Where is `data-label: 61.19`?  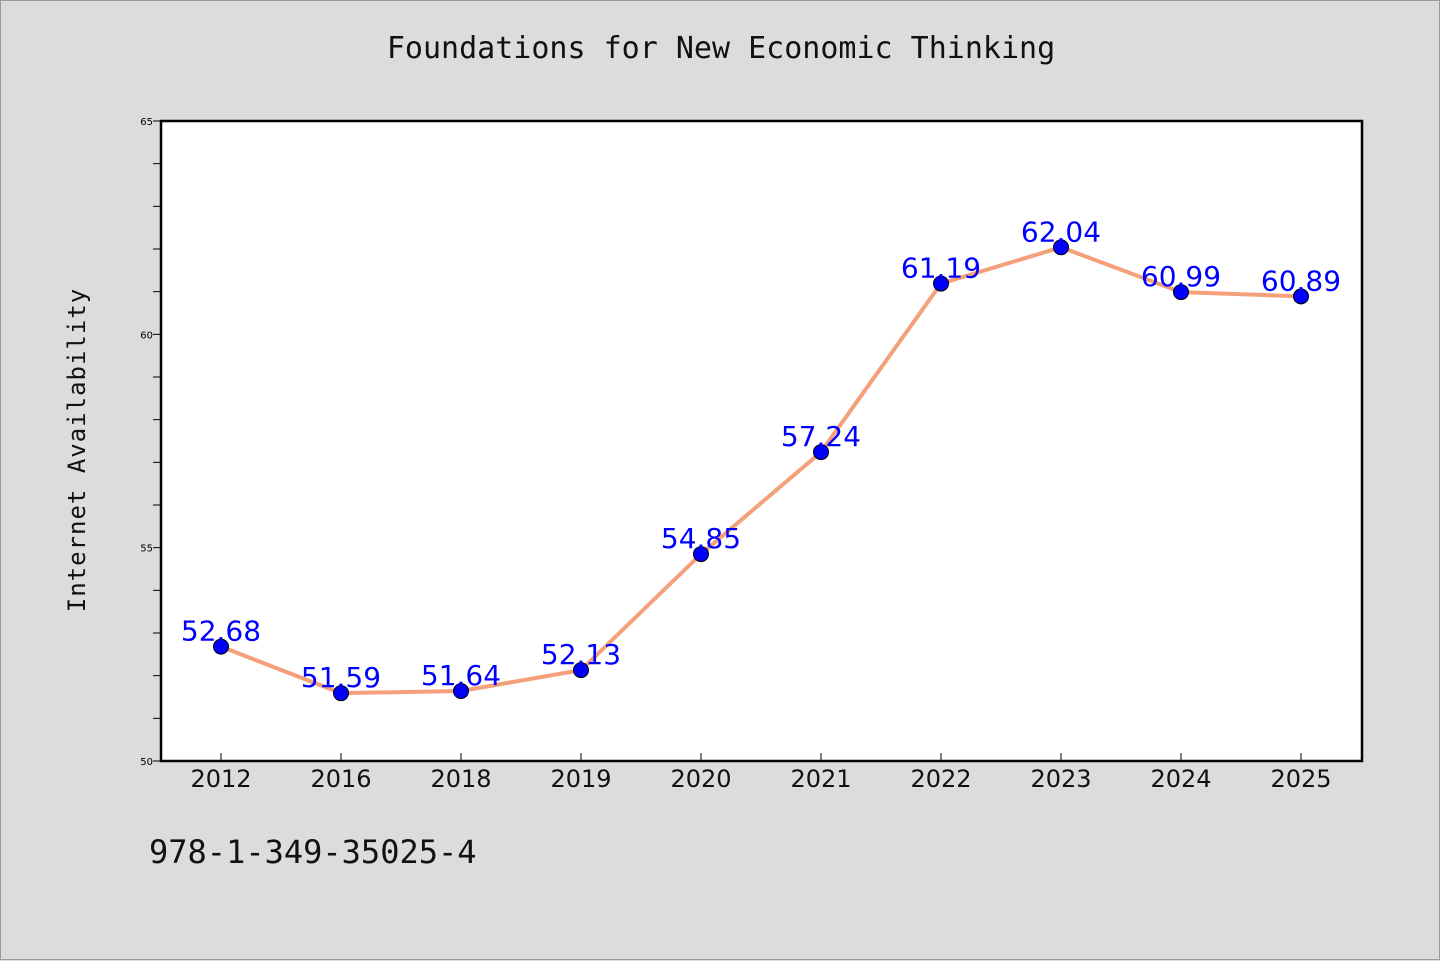
data-label: 61.19 is located at coordinates (941, 268).